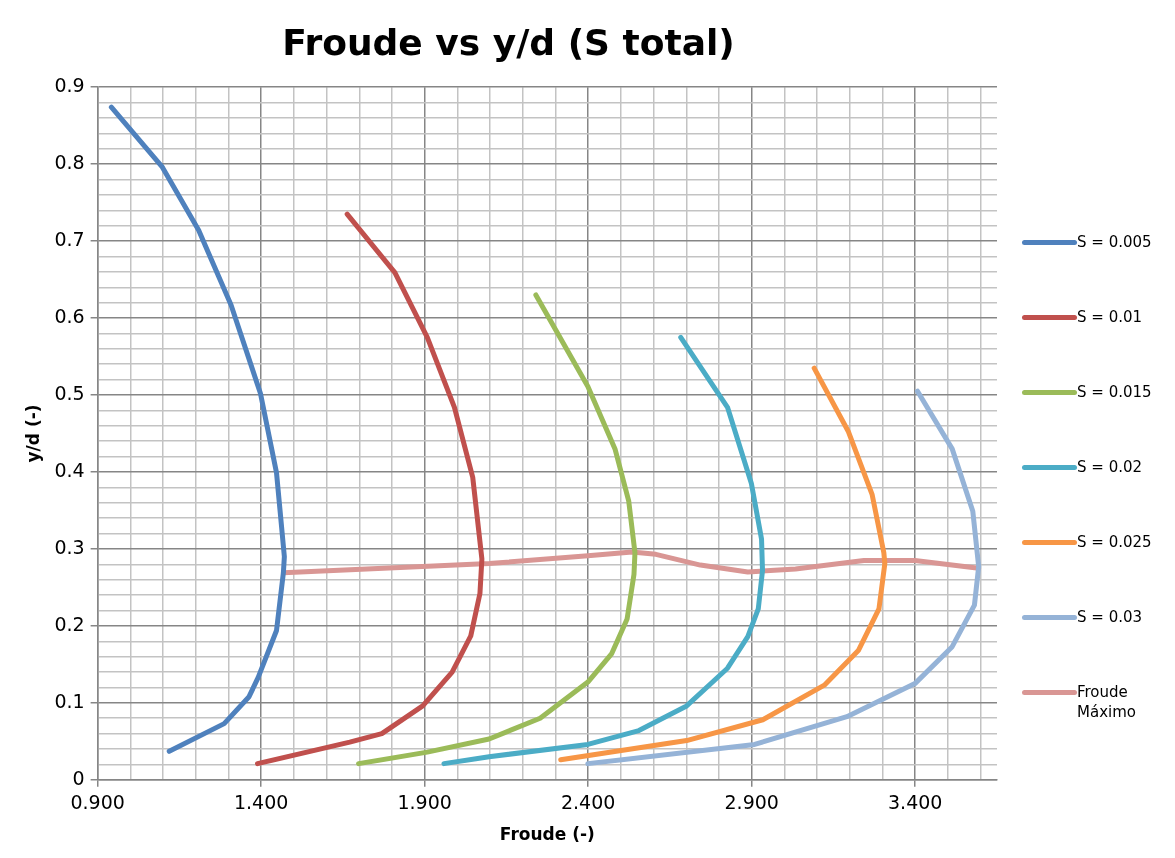  Describe the element at coordinates (69, 546) in the screenshot. I see `y-tick-label: 0.3` at that location.